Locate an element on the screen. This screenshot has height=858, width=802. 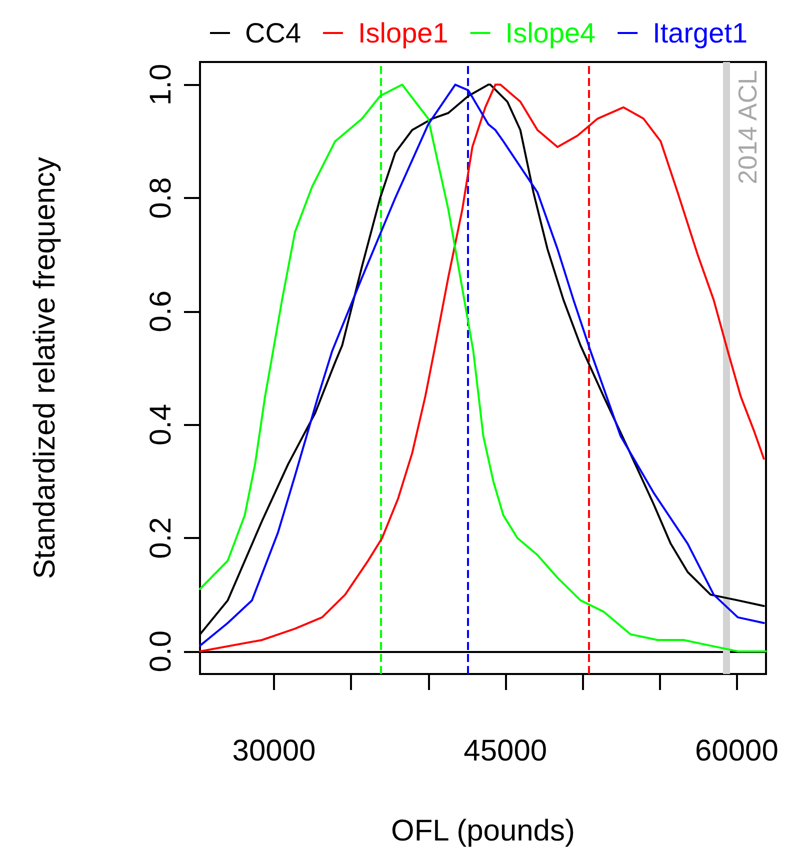
legend-label: CC4 is located at coordinates (273, 33).